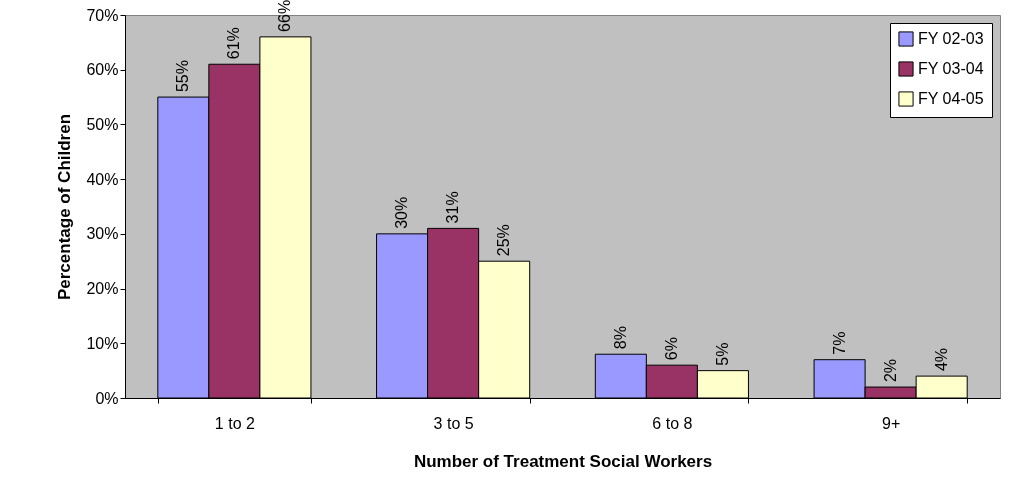 This screenshot has width=1017, height=482. I want to click on y-tick-label: 10%, so click(102, 343).